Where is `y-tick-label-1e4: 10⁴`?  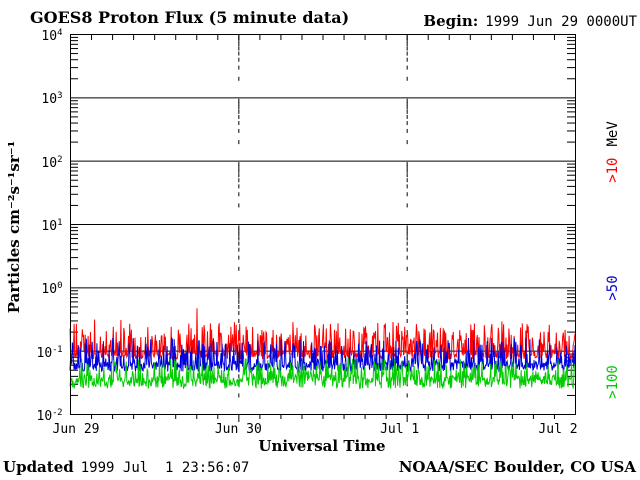
y-tick-label-1e4: 10⁴ is located at coordinates (51, 36).